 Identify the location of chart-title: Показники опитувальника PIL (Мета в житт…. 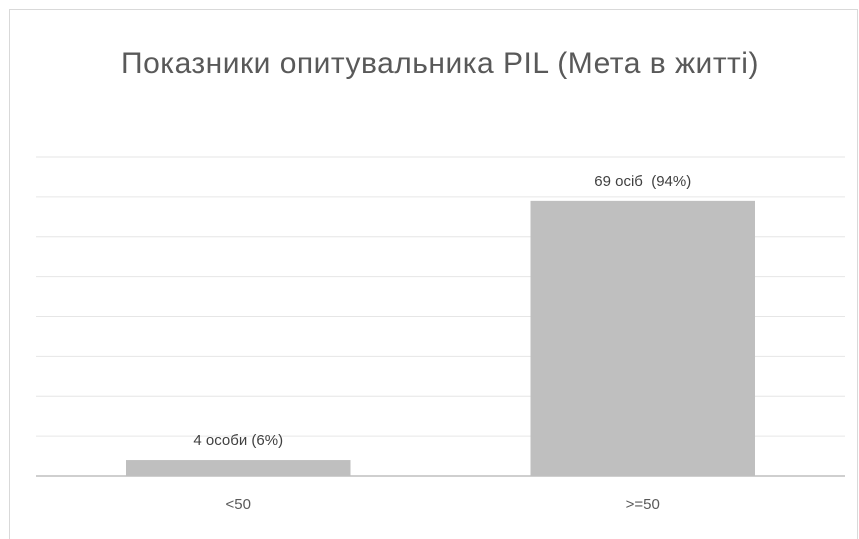
(440, 63).